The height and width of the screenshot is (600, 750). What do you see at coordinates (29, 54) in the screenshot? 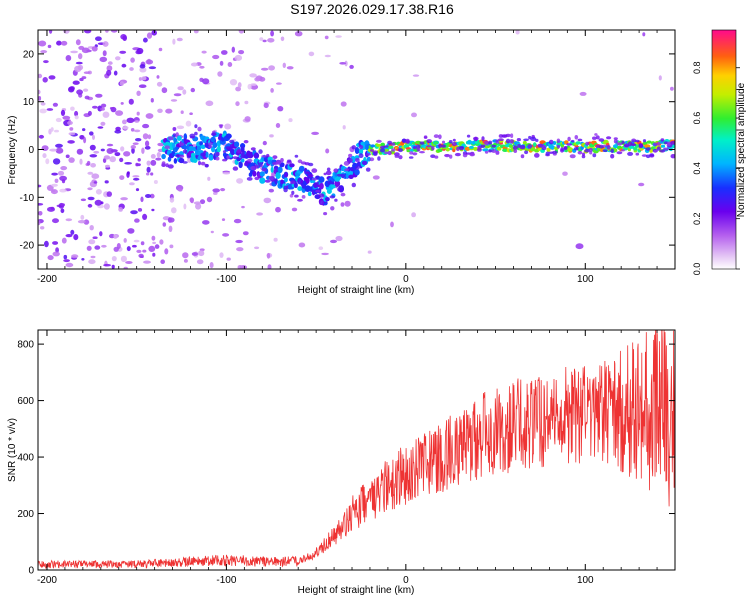
I see `spec-ytick-label: 20` at bounding box center [29, 54].